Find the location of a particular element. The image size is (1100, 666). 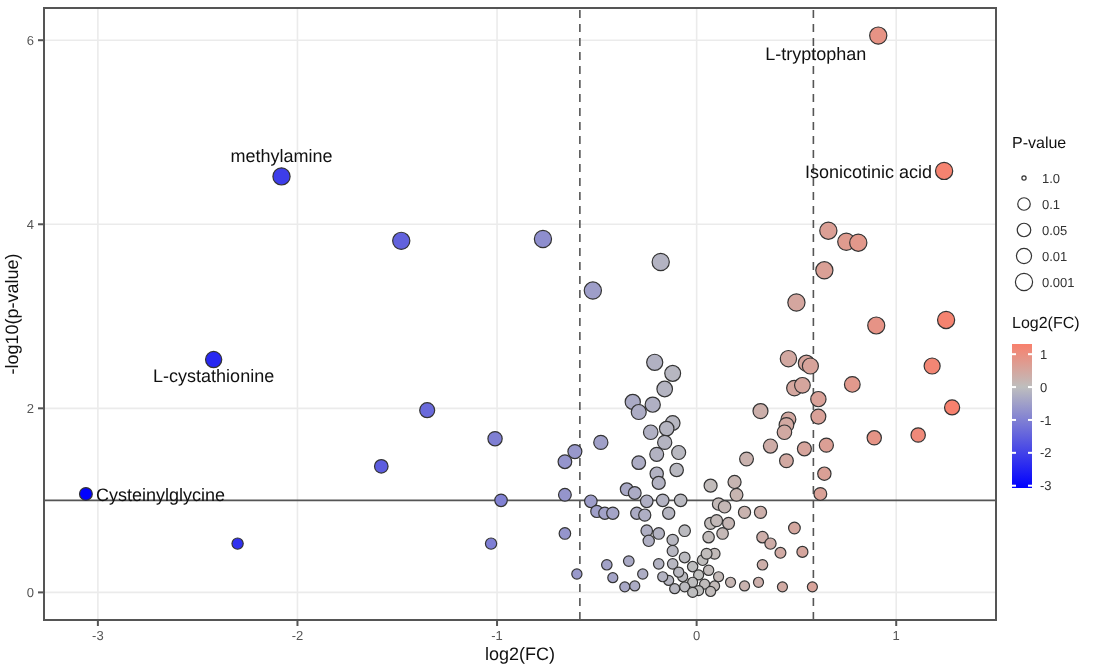

color-bar-title: Log2(FC) is located at coordinates (1046, 323).